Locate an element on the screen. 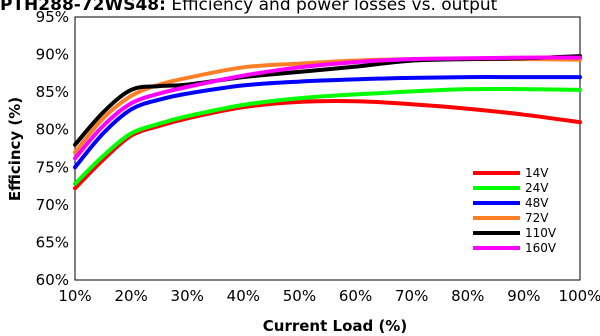 Image resolution: width=600 pixels, height=336 pixels. legend-label: 14V is located at coordinates (537, 173).